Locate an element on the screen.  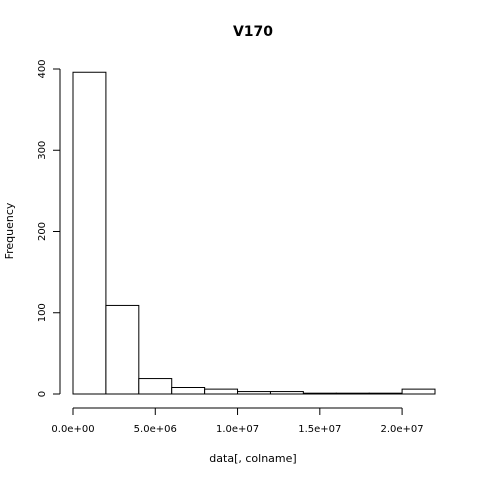
x-tick-label-3: 1.5e+07 is located at coordinates (319, 429).